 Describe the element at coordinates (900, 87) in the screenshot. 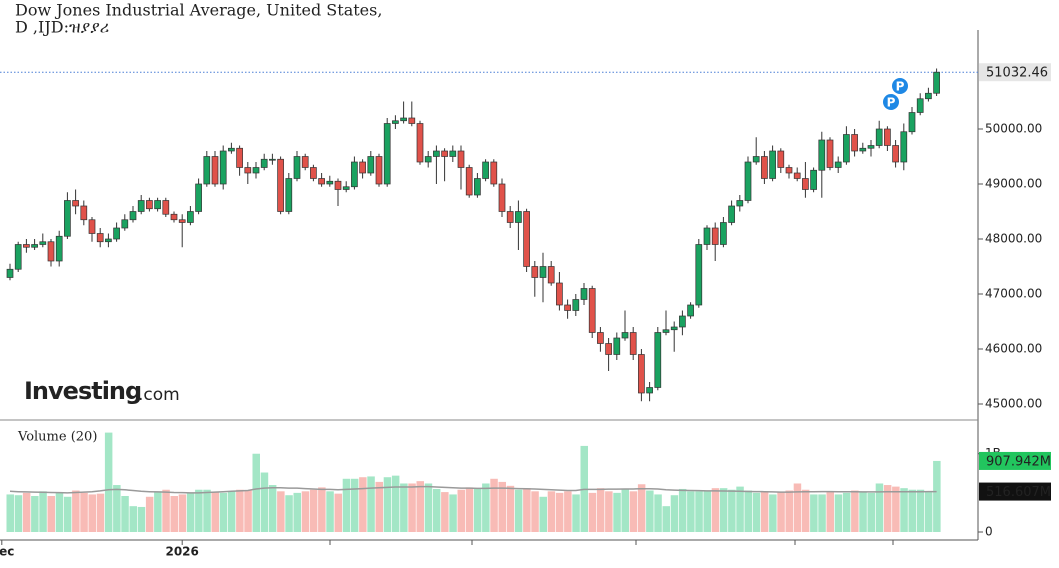

I see `p-marker: P` at that location.